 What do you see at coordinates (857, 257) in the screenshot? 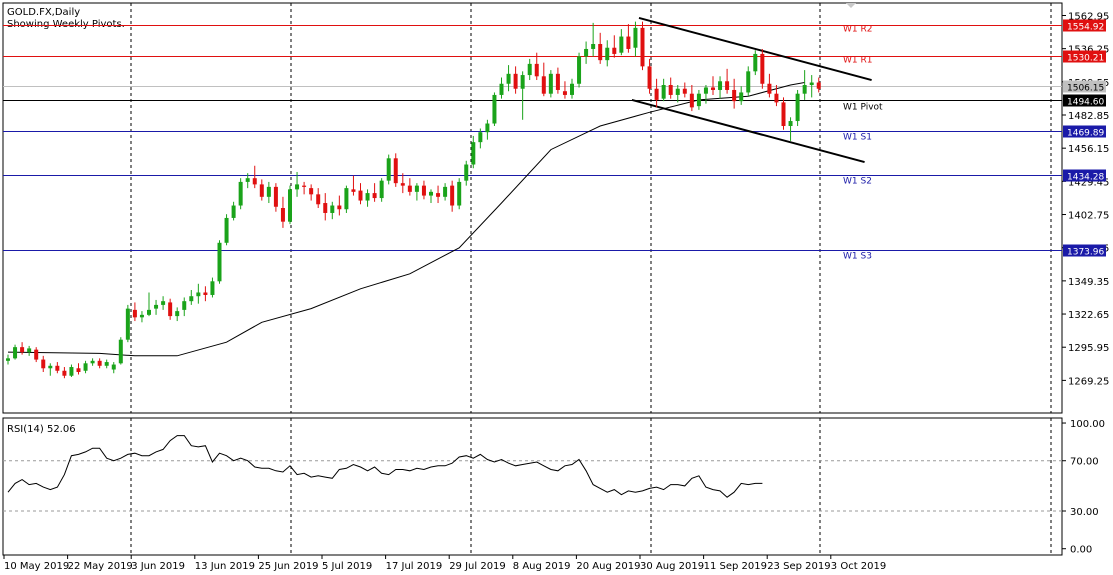
I see `pivot-level-name: W1 S3` at bounding box center [857, 257].